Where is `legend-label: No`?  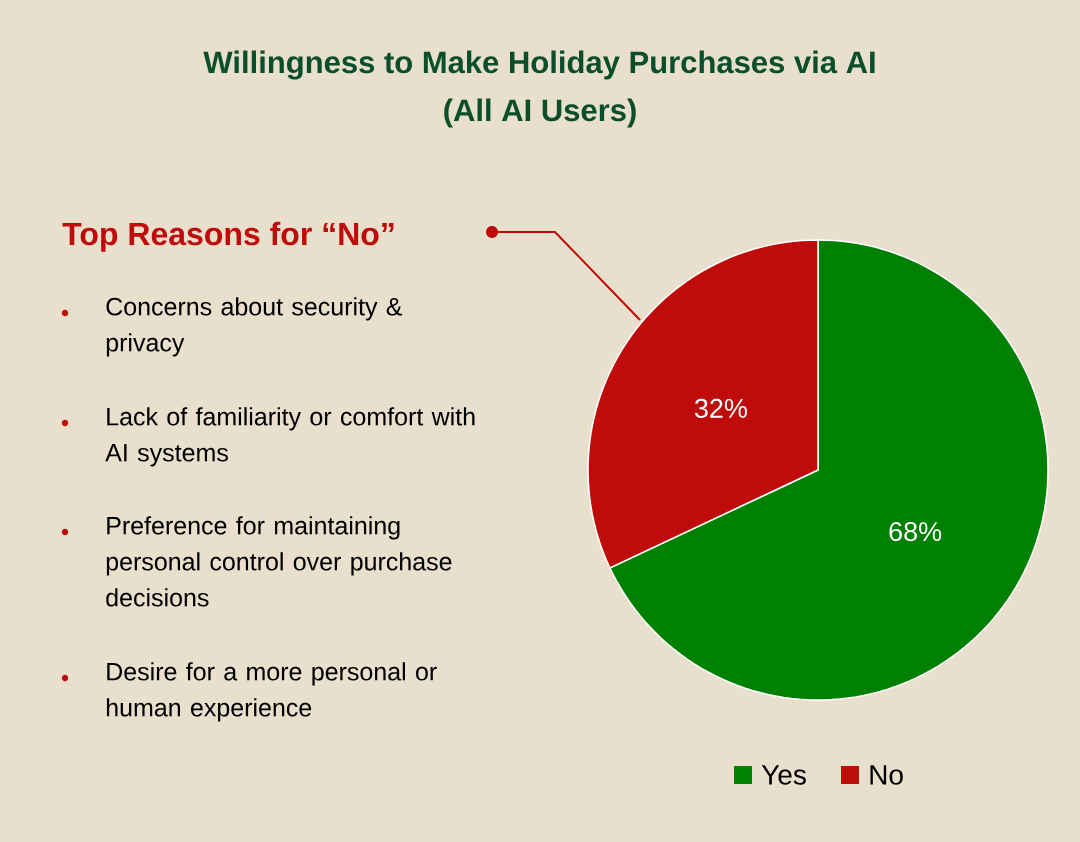
legend-label: No is located at coordinates (886, 775).